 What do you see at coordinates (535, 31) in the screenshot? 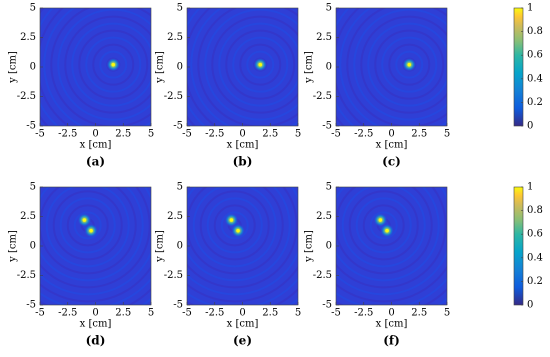
I see `colorbar-tick-label: 0.8` at bounding box center [535, 31].